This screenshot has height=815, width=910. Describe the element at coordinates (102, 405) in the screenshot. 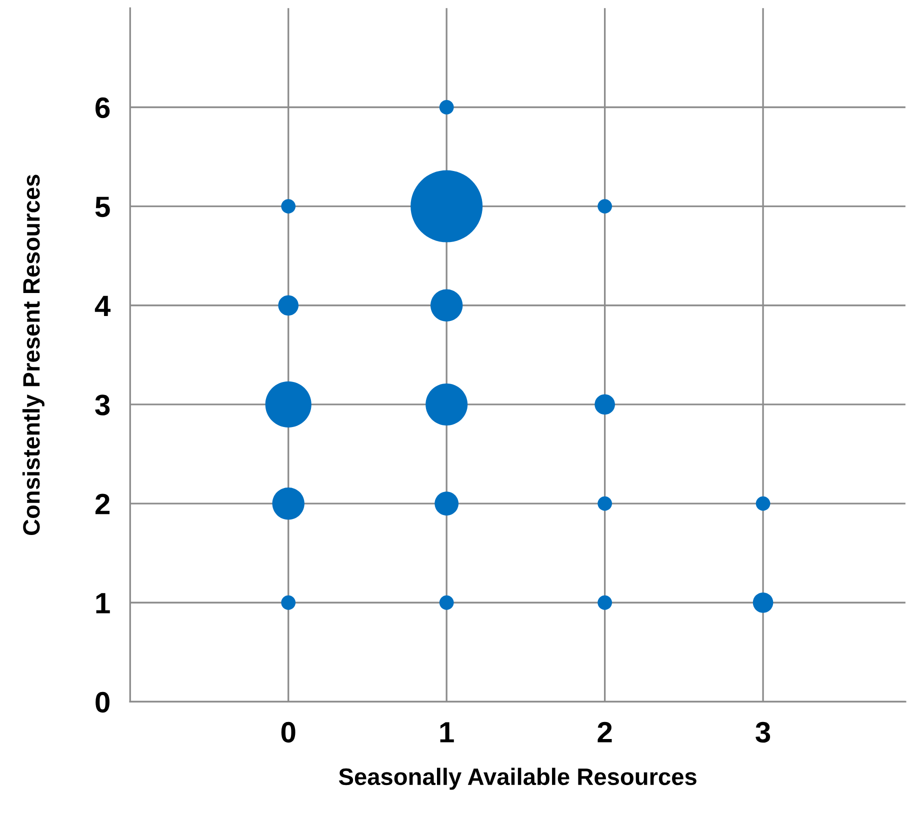

I see `y-tick-label: 3` at that location.